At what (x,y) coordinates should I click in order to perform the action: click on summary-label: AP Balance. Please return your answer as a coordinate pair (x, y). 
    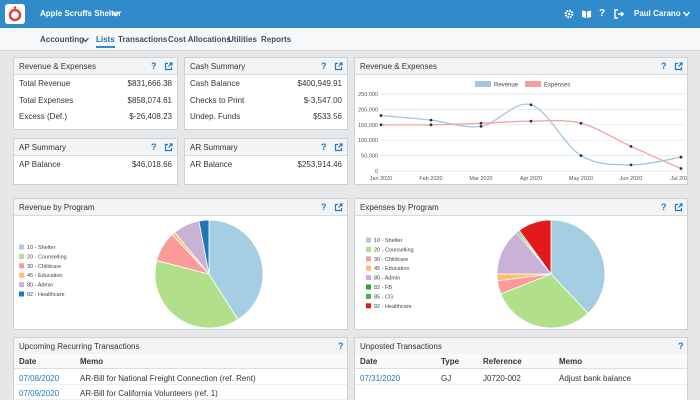
    Looking at the image, I should click on (40, 164).